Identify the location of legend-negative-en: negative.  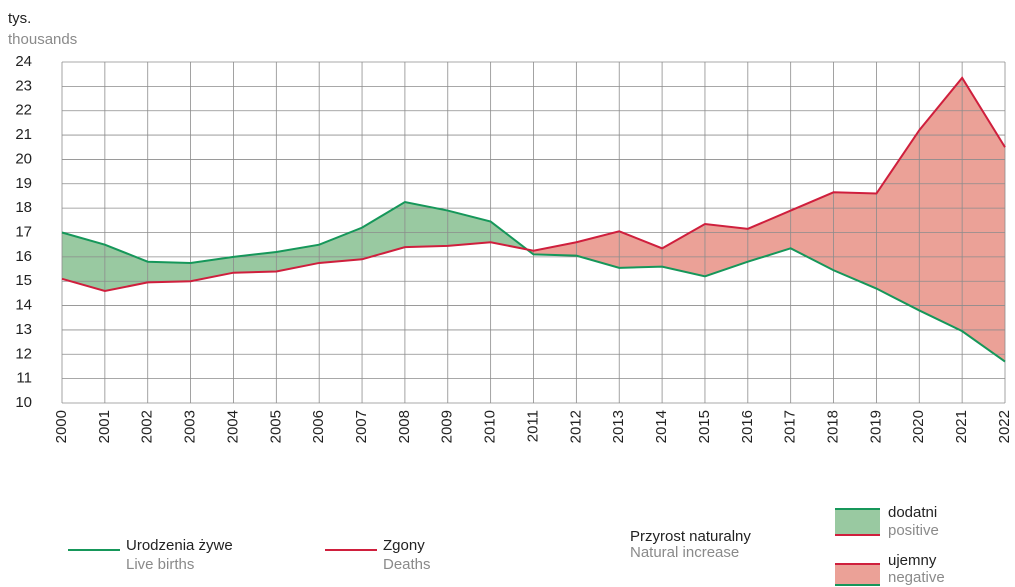
(916, 577).